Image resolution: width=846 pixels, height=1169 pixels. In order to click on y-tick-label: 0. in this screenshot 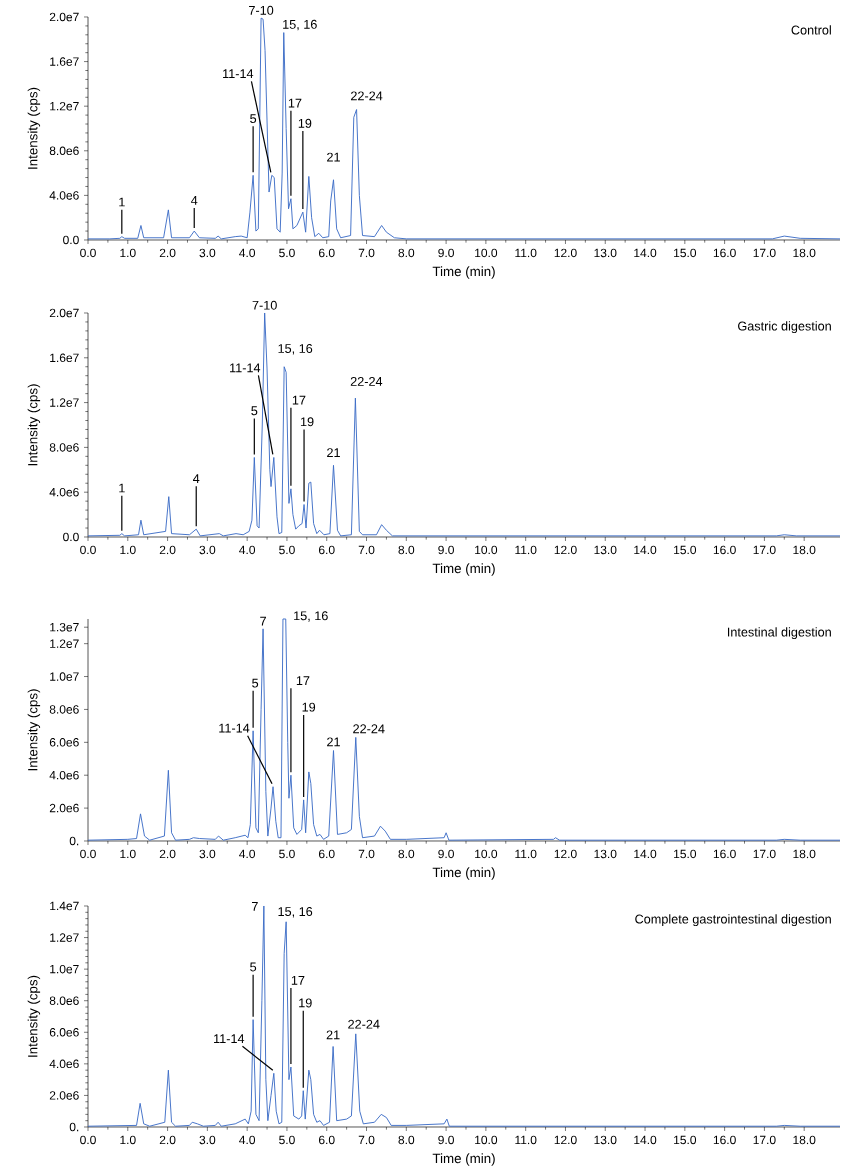, I will do `click(74, 841)`.